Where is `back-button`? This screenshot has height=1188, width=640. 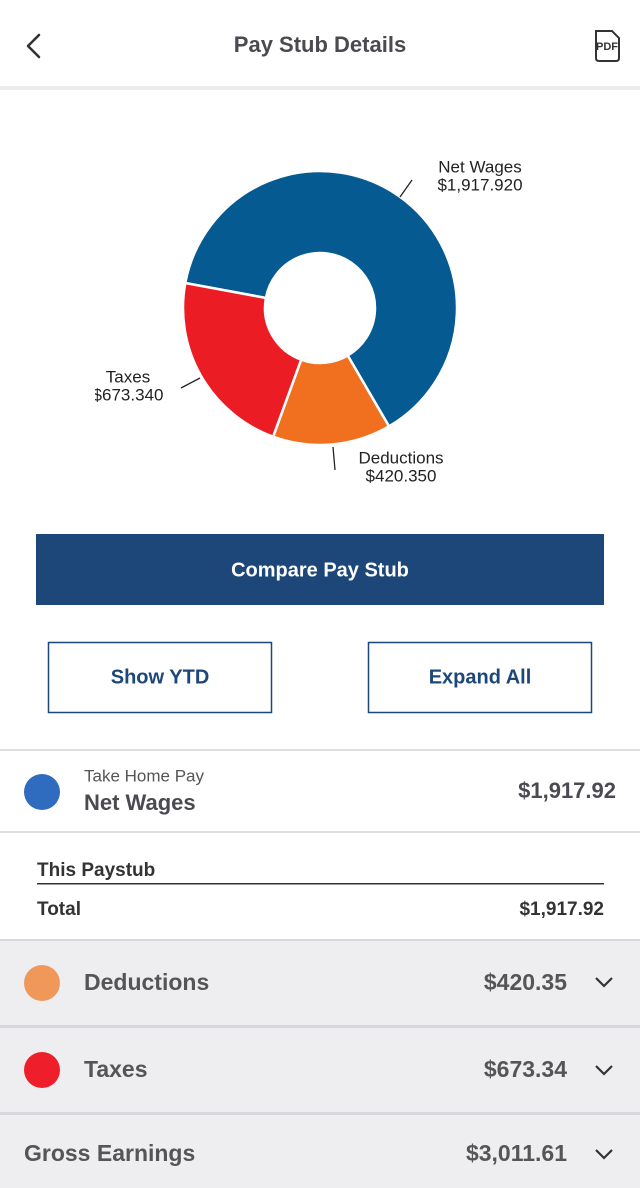 back-button is located at coordinates (33, 46).